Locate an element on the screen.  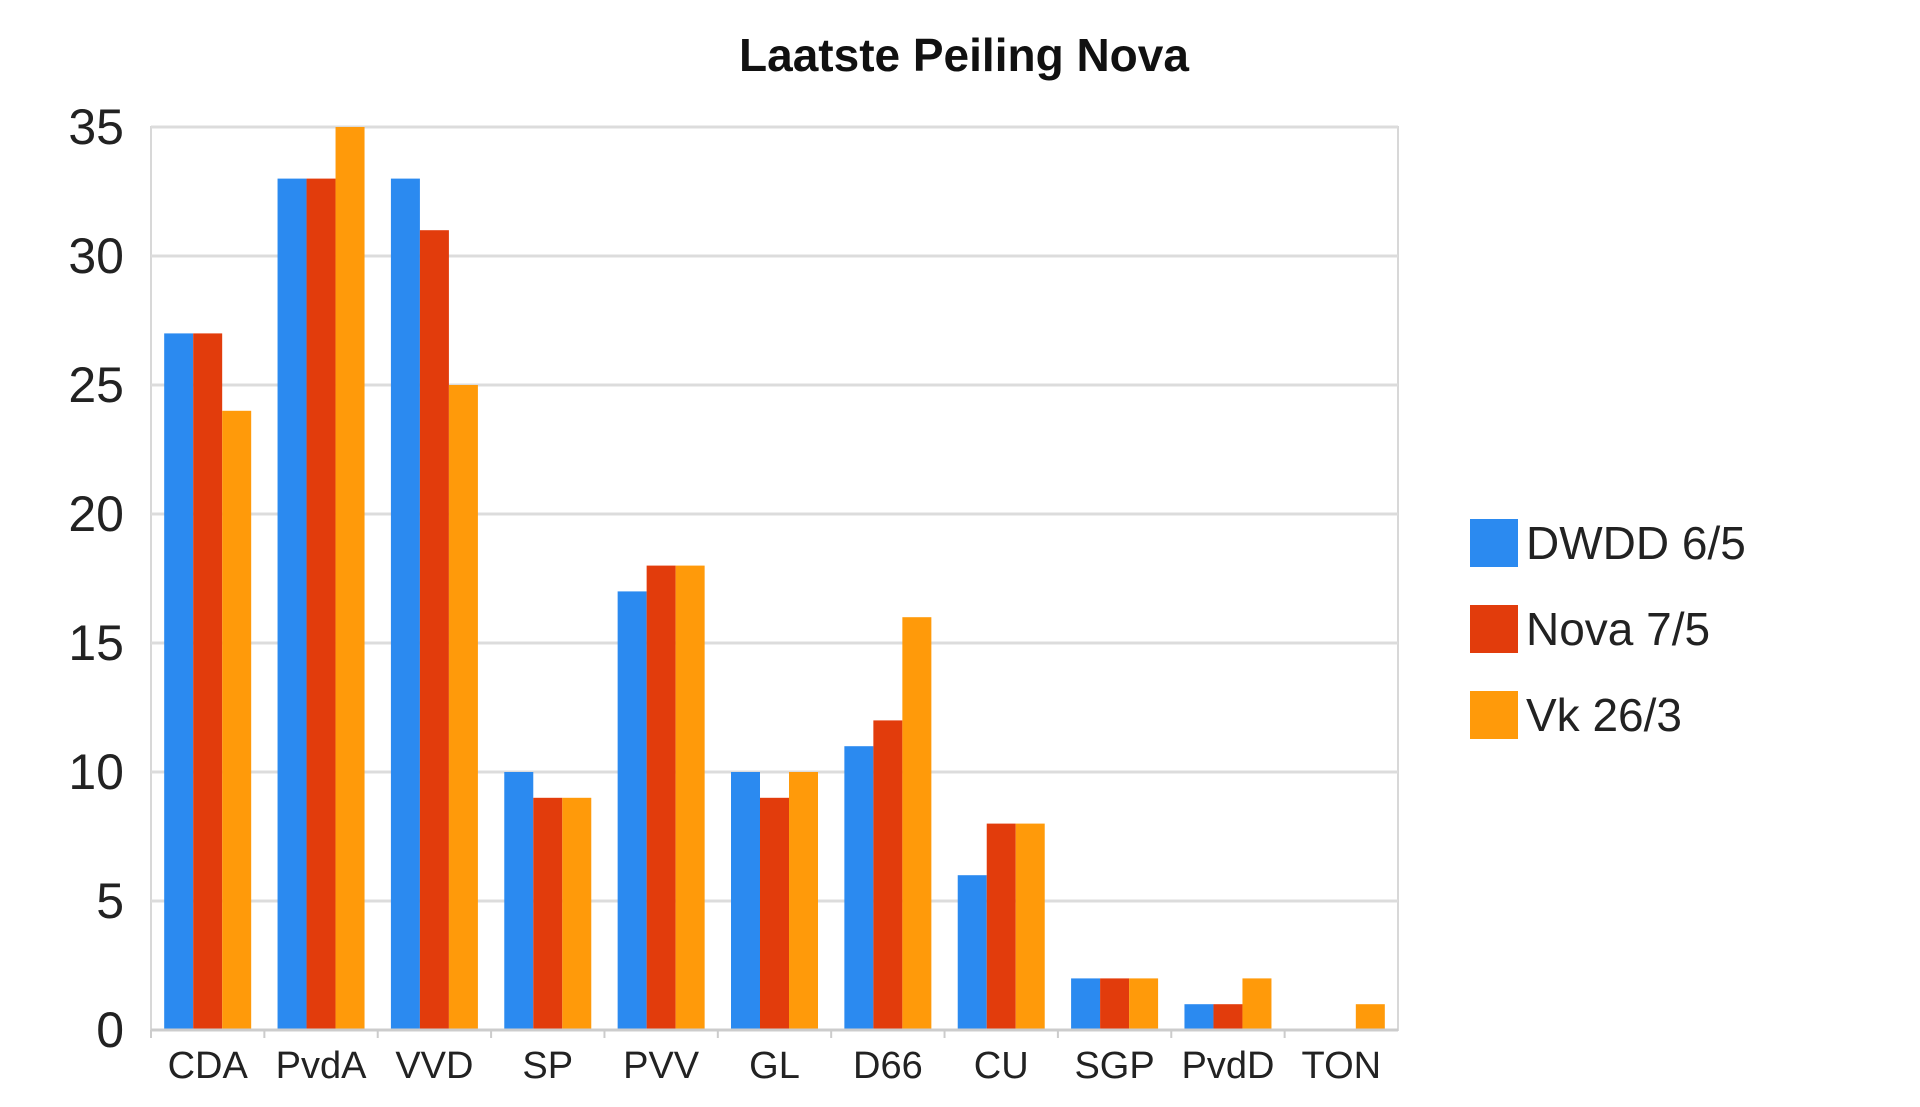
x-tick-label: D66 is located at coordinates (888, 1066).